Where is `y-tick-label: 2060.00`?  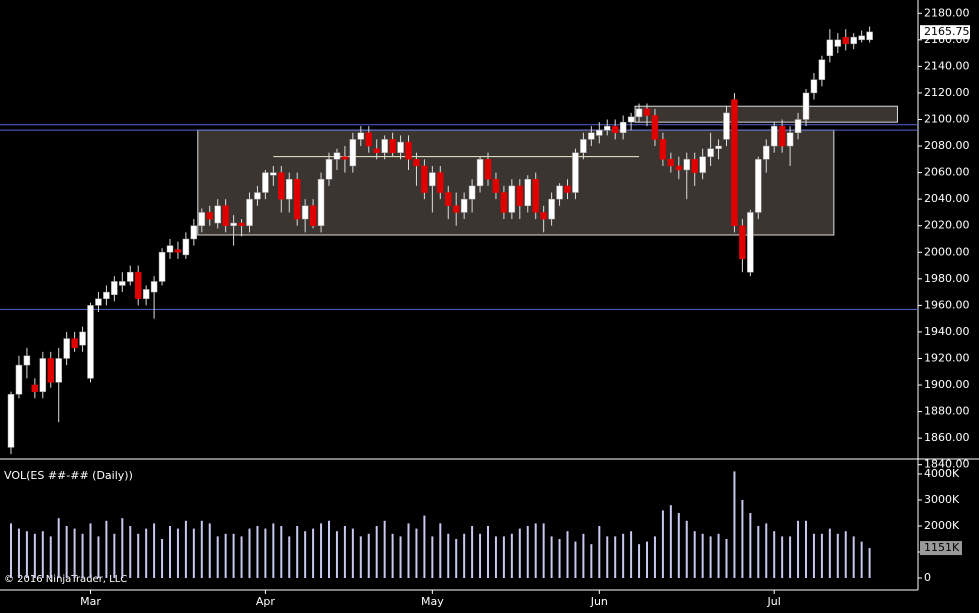 y-tick-label: 2060.00 is located at coordinates (947, 172).